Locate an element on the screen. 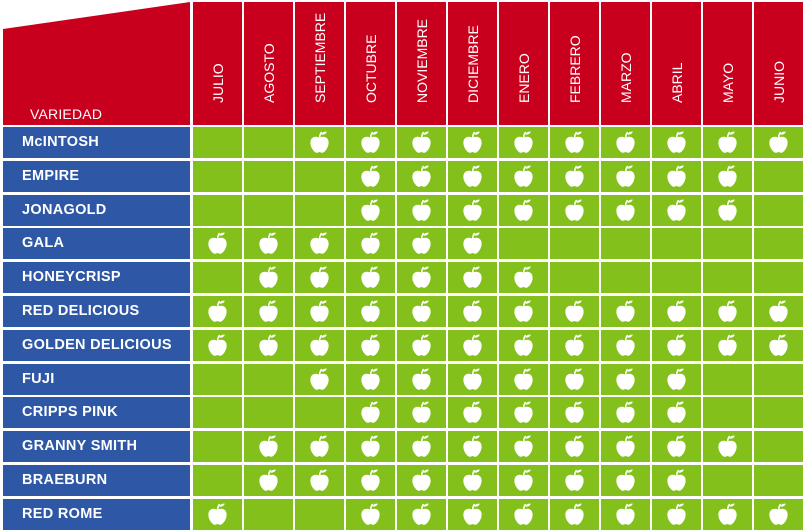 This screenshot has width=804, height=532. month-header: NOVIEMBRE is located at coordinates (421, 63).